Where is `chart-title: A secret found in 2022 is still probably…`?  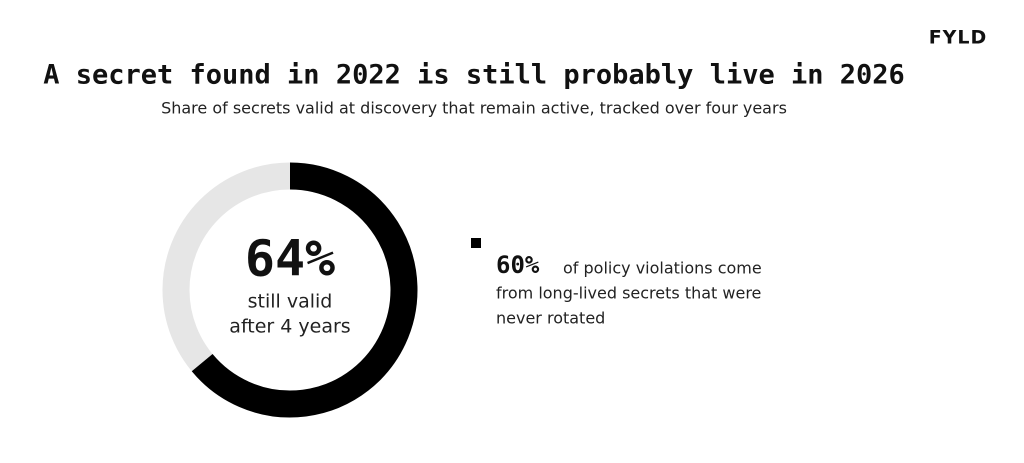 chart-title: A secret found in 2022 is still probably… is located at coordinates (474, 75).